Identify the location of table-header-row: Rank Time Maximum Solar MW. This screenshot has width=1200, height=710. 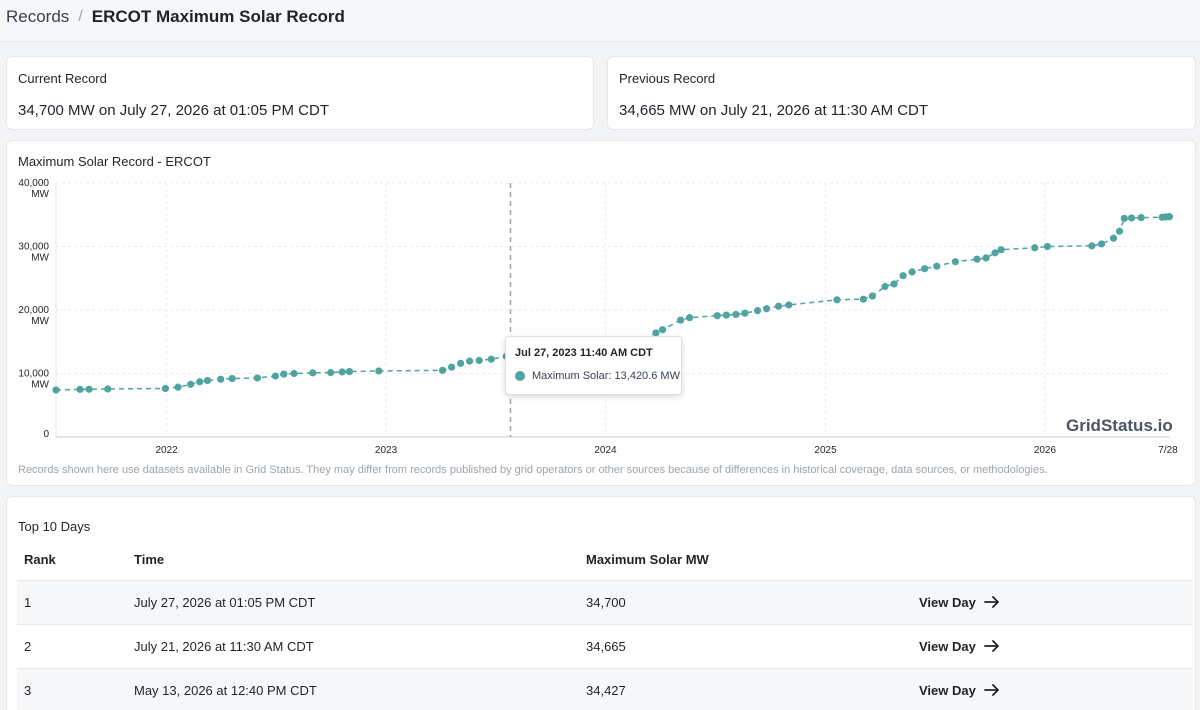
(604, 560).